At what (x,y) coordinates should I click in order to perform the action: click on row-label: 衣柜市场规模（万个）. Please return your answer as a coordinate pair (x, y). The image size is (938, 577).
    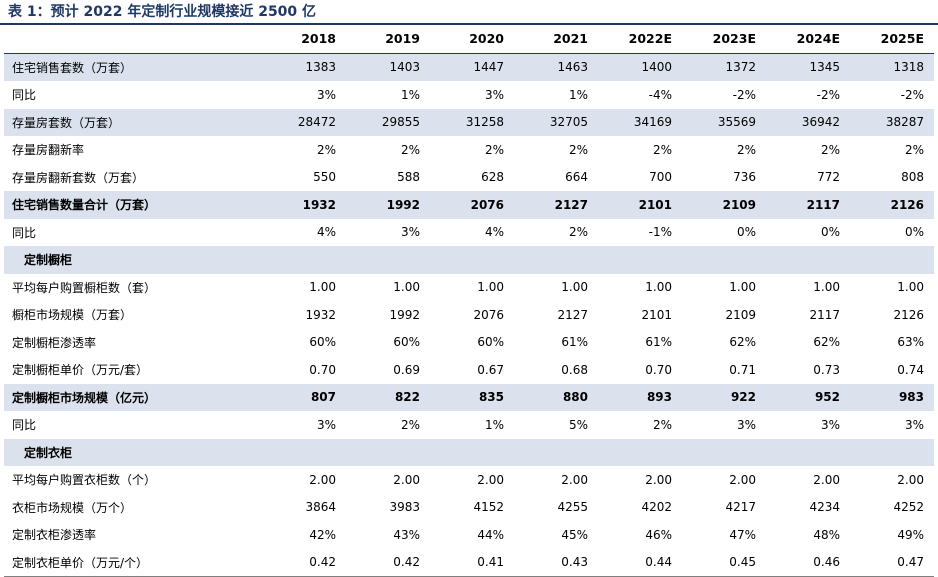
    Looking at the image, I should click on (72, 507).